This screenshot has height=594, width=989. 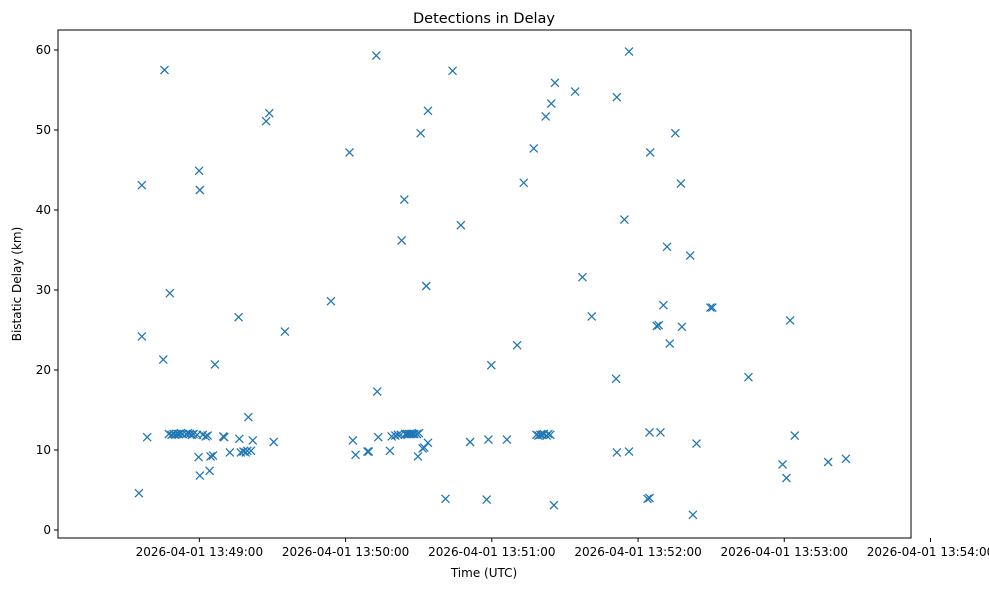 What do you see at coordinates (637, 552) in the screenshot?
I see `x-tick-label: 2026-04-01 13:52:00` at bounding box center [637, 552].